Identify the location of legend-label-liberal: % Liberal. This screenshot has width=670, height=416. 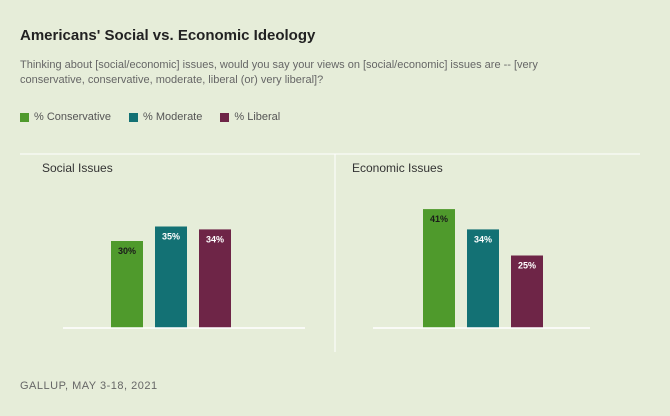
(257, 117).